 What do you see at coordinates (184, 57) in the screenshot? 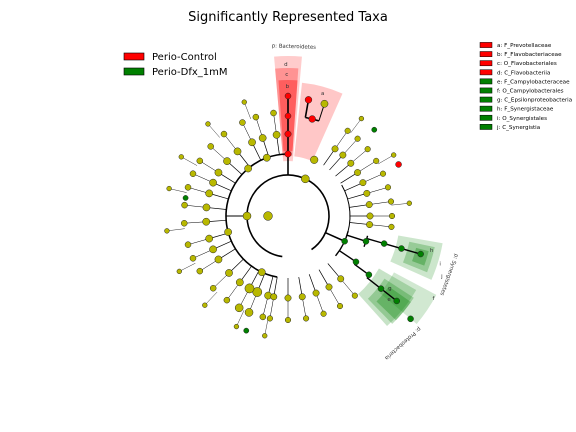
I see `legend-label-perio-control: Perio-Control` at bounding box center [184, 57].